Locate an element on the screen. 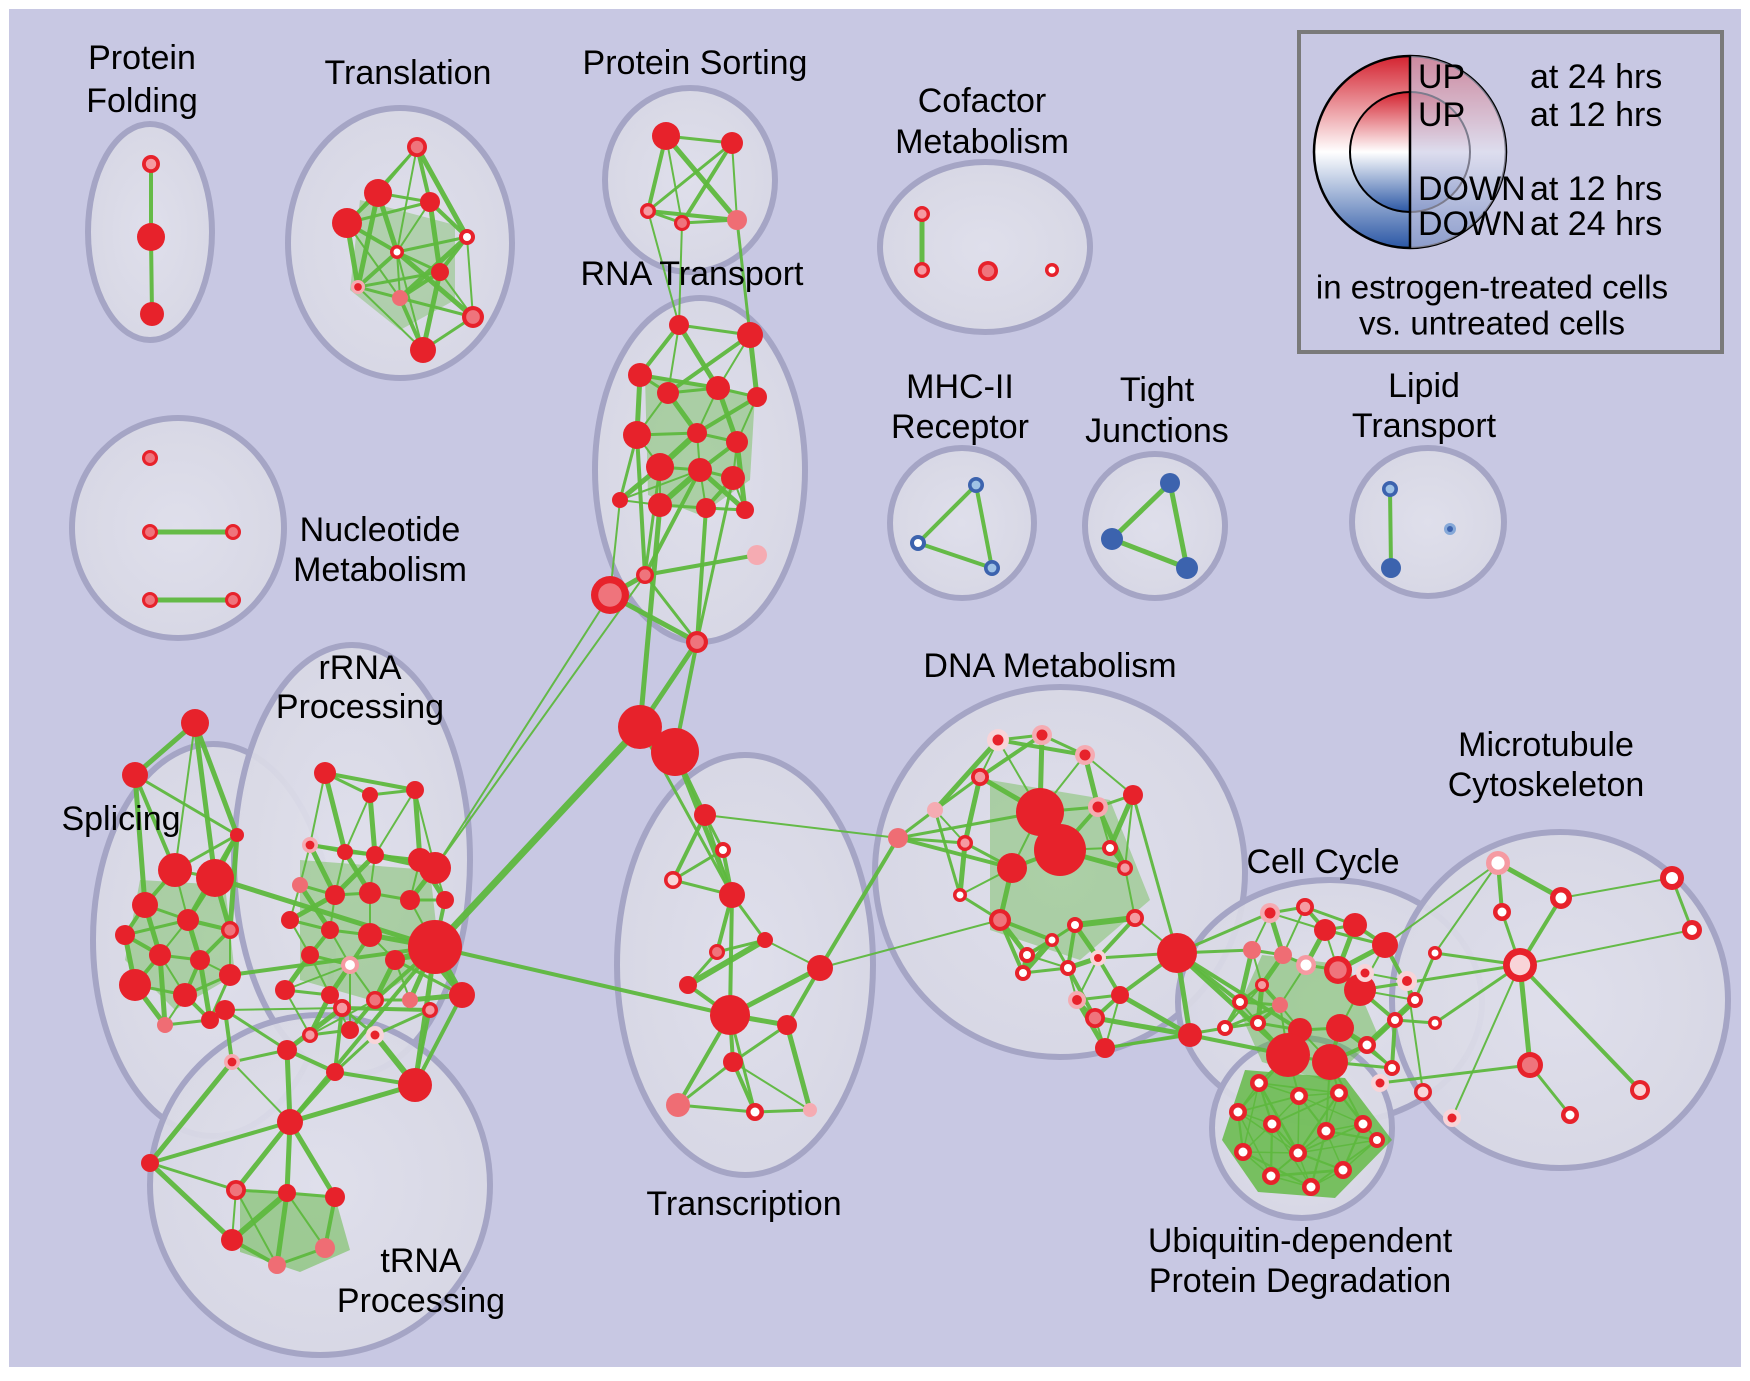 Image resolution: width=1750 pixels, height=1381 pixels. network-node-lt is located at coordinates (1391, 568).